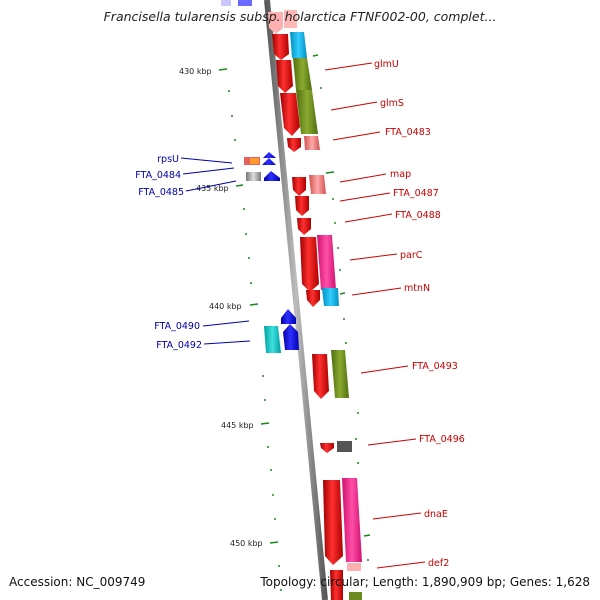  What do you see at coordinates (237, 425) in the screenshot?
I see `tick-label-445: 445 kbp` at bounding box center [237, 425].